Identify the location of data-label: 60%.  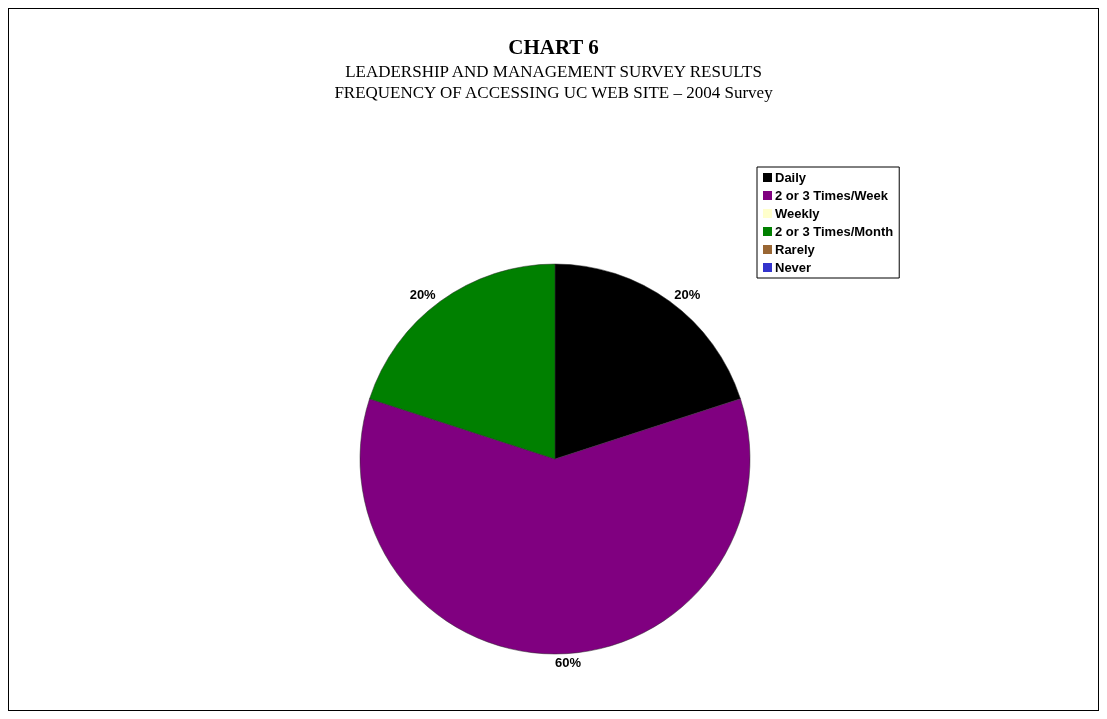
(568, 662).